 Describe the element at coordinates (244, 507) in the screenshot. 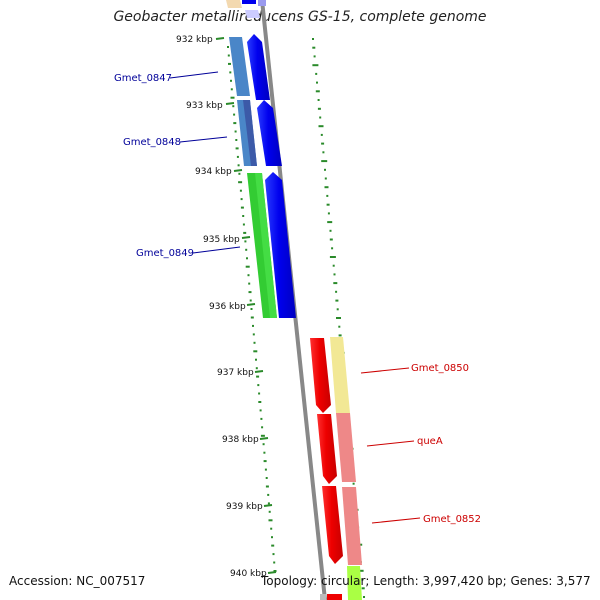

I see `svg-text: 939 kbp` at that location.